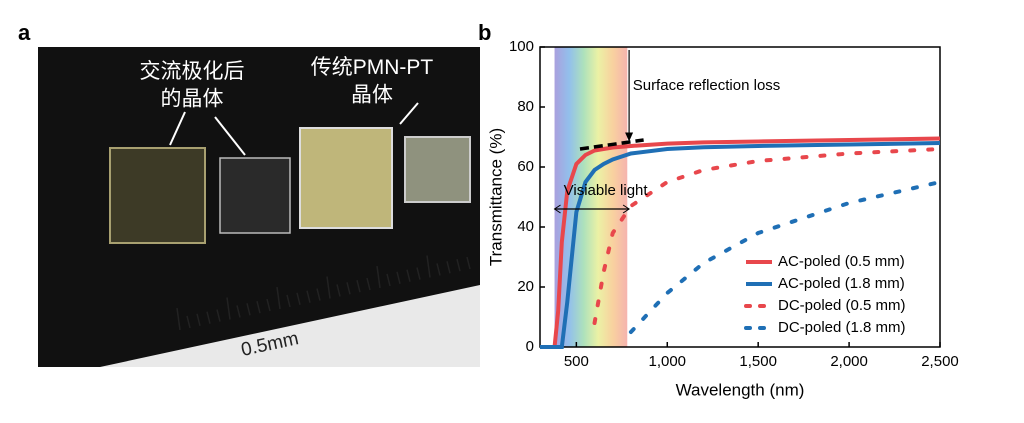  I want to click on annotation: Visiable light, so click(606, 190).